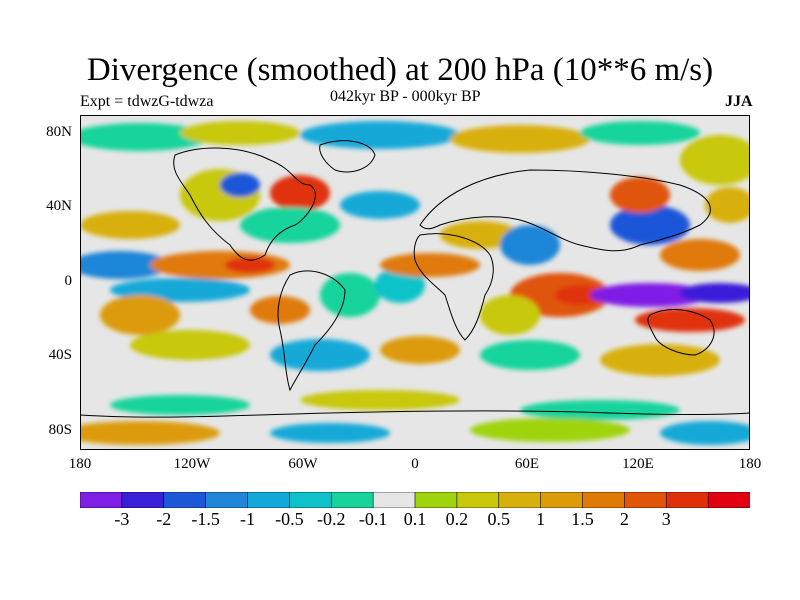  Describe the element at coordinates (192, 464) in the screenshot. I see `x-tick-label: 120W` at that location.